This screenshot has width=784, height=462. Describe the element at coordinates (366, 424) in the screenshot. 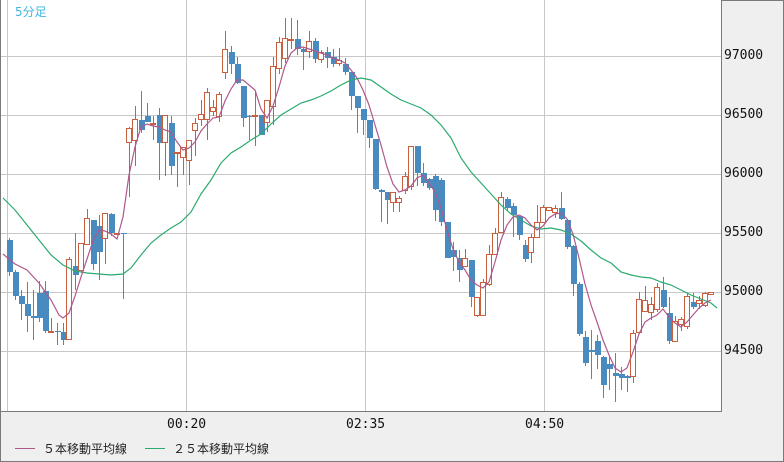

I see `x-tick-label: 02:35` at that location.